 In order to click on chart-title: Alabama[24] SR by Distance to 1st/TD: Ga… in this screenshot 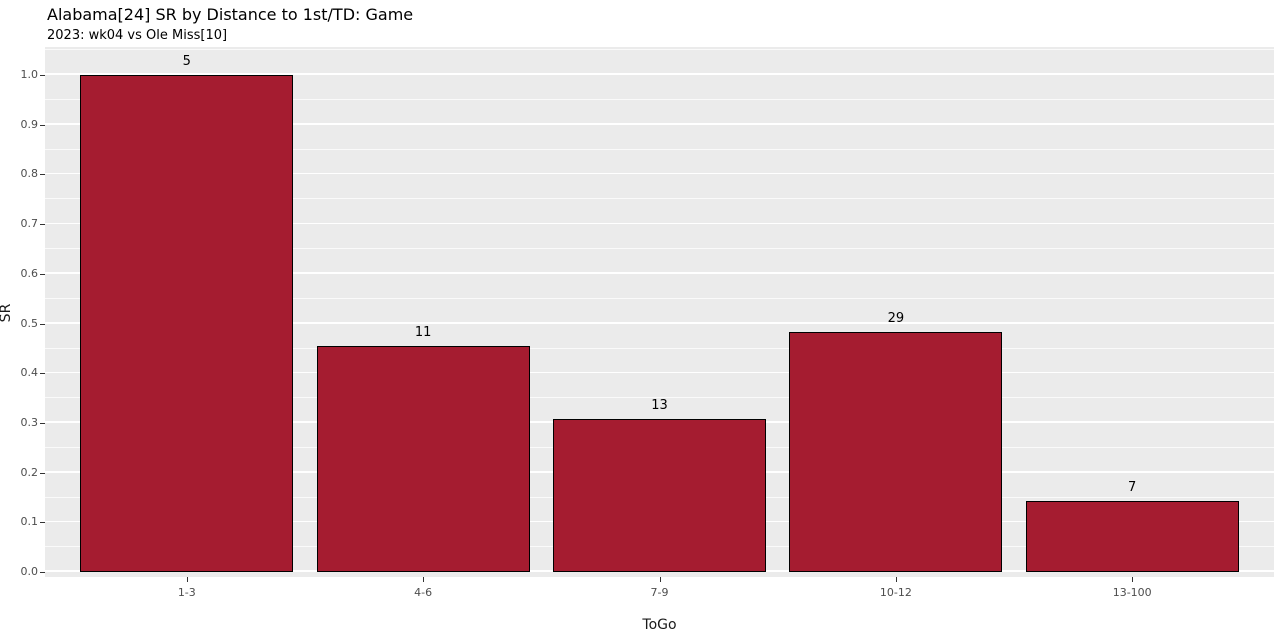, I will do `click(230, 14)`.